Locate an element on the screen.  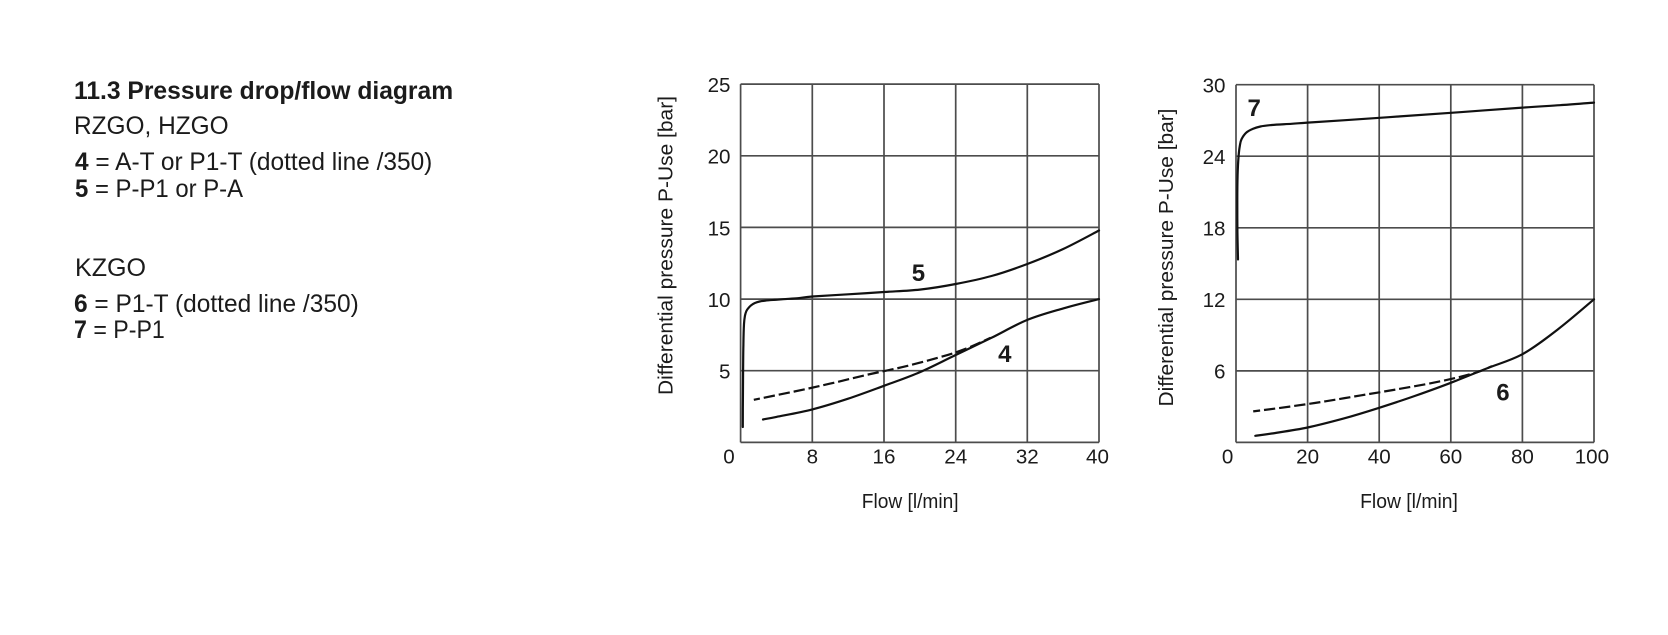
svg-text: 32 is located at coordinates (1027, 457).